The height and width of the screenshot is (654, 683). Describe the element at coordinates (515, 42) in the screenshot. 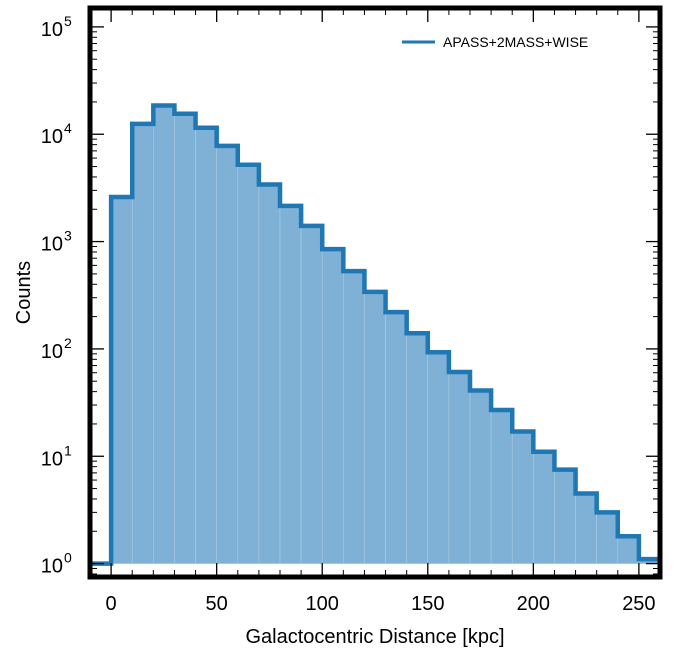

I see `legend-label: APASS+2MASS+WISE` at that location.